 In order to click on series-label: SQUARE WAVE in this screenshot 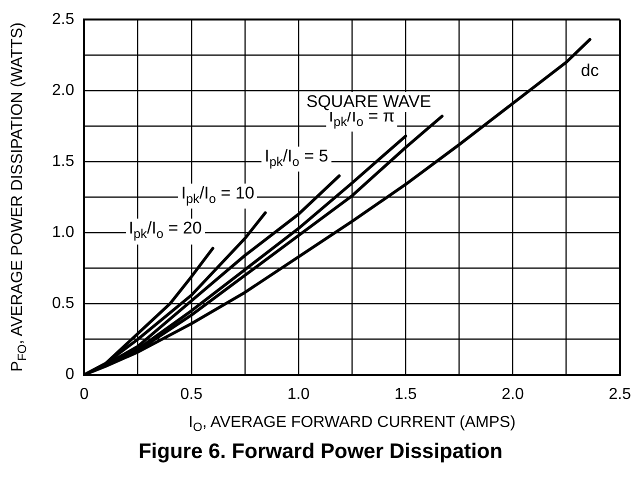, I will do `click(368, 102)`.